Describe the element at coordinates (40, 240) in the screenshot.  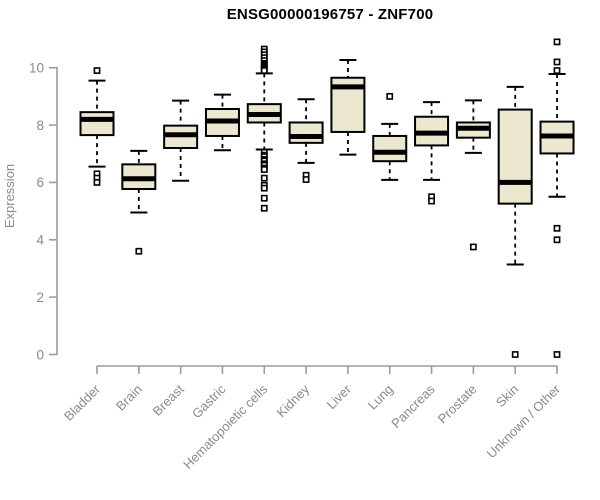
I see `svg-text: 4` at that location.